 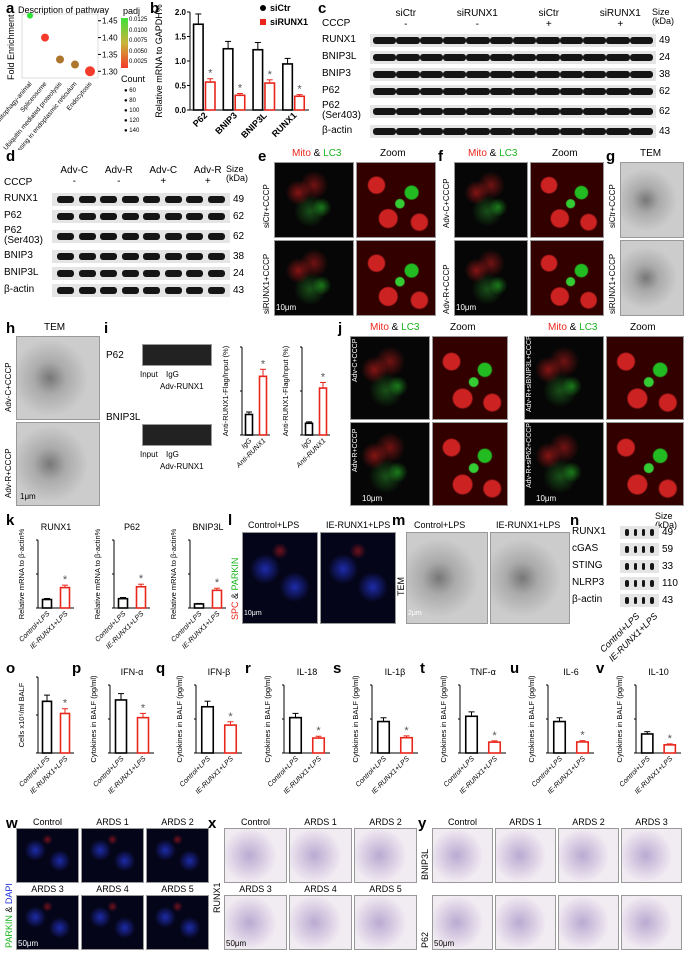 I want to click on chart-title: IL-18, so click(x=307, y=672).